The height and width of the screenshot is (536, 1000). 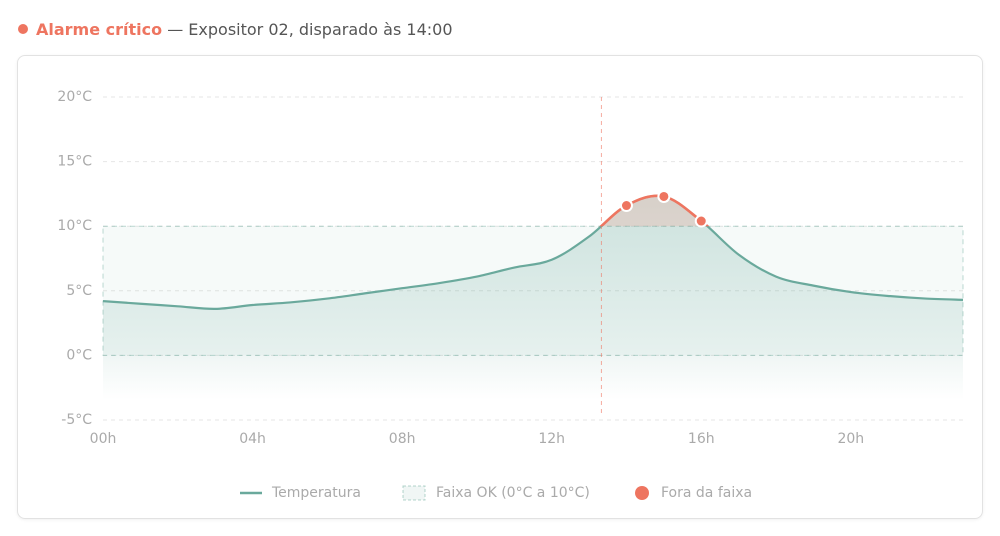 I want to click on legend-label: Fora da faixa, so click(x=706, y=493).